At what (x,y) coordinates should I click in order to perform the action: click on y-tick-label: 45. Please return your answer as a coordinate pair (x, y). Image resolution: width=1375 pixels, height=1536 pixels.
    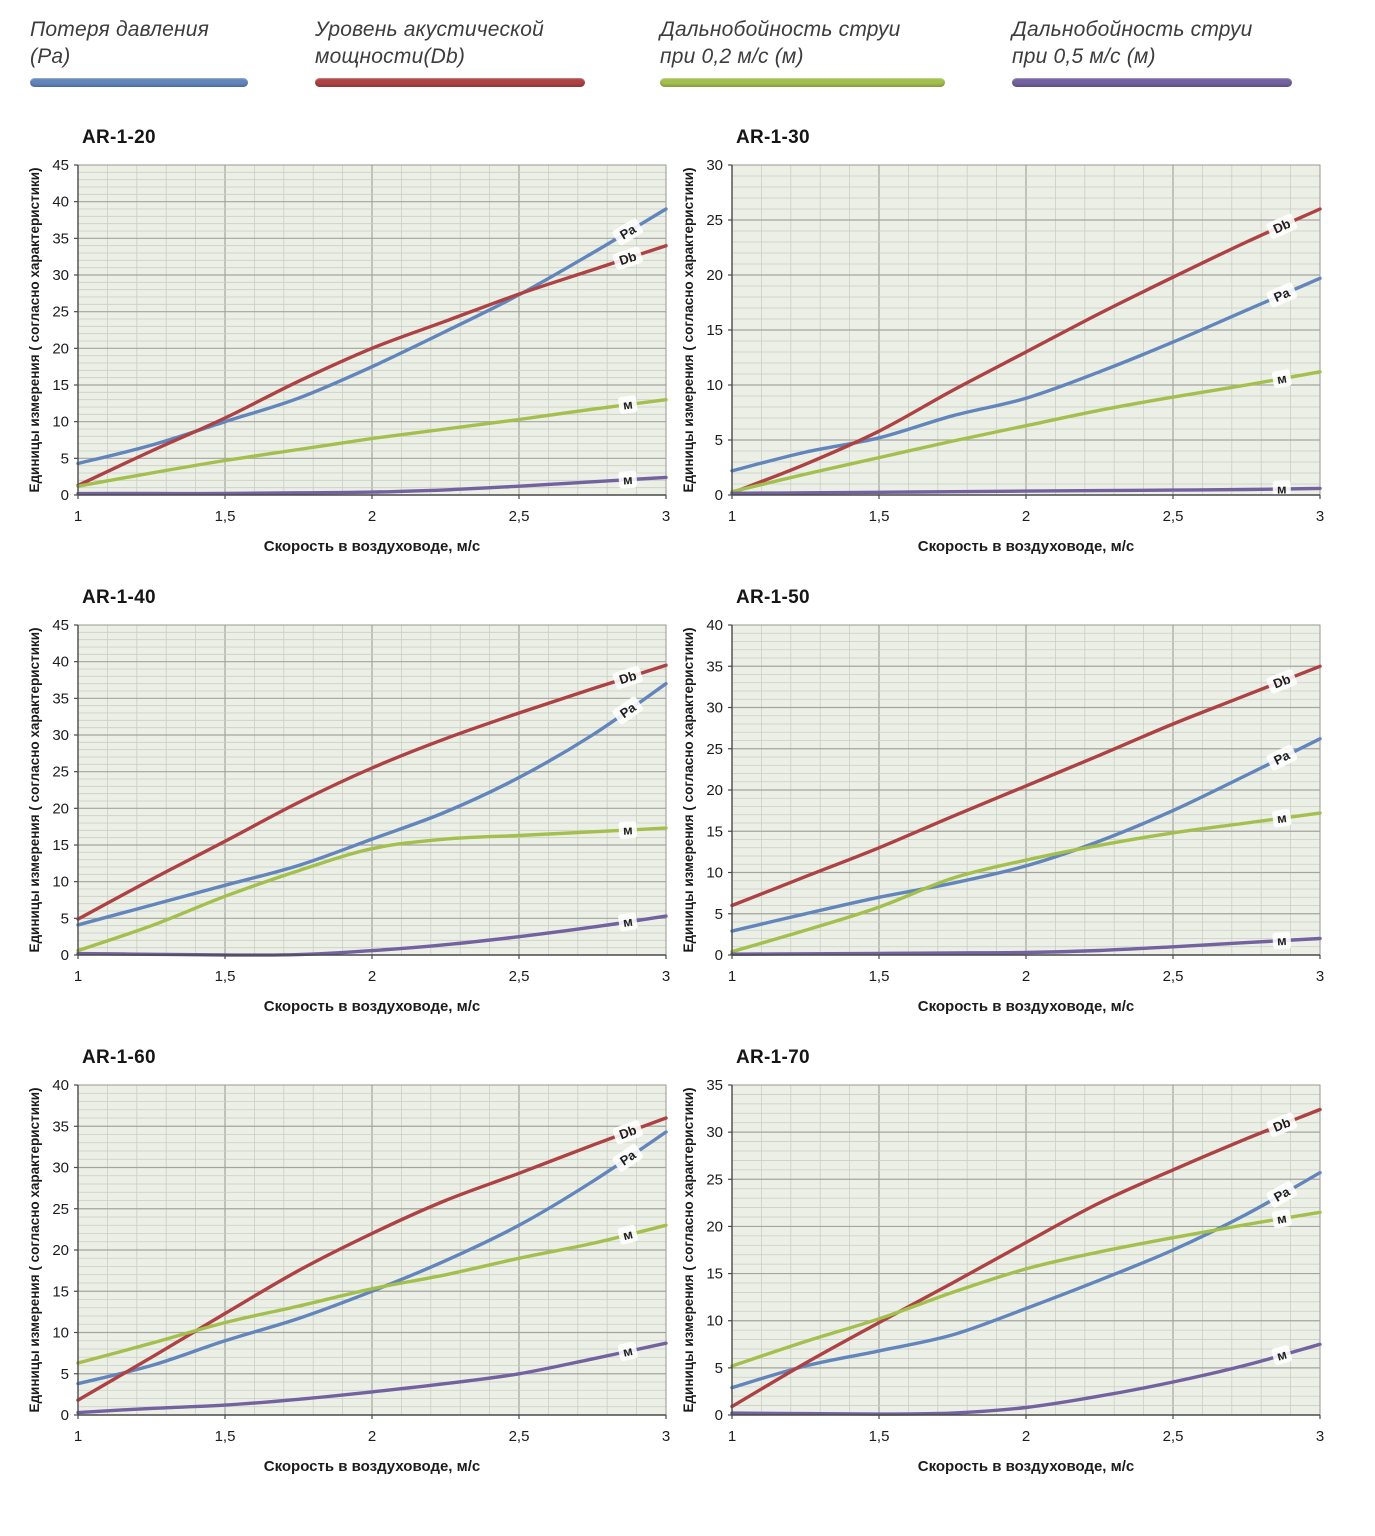
    Looking at the image, I should click on (60, 625).